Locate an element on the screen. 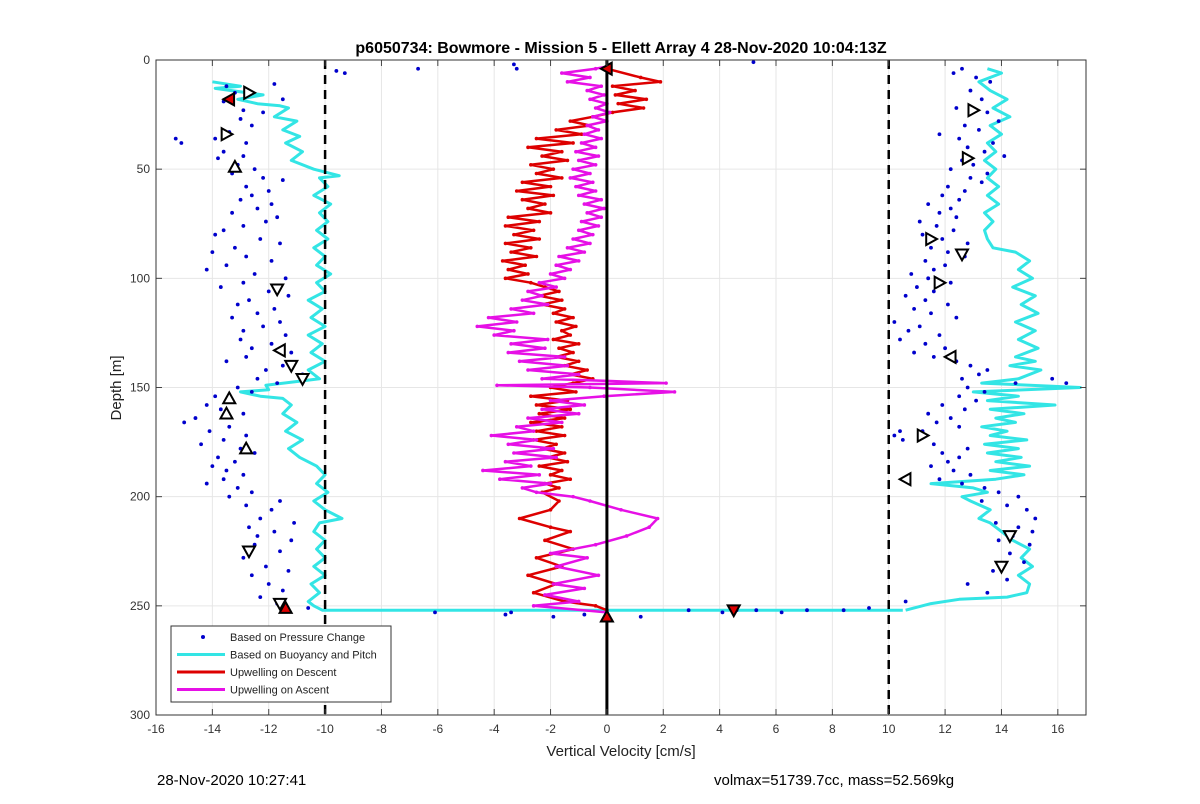 This screenshot has width=1200, height=804. y-axis-label: Depth [m] is located at coordinates (116, 387).